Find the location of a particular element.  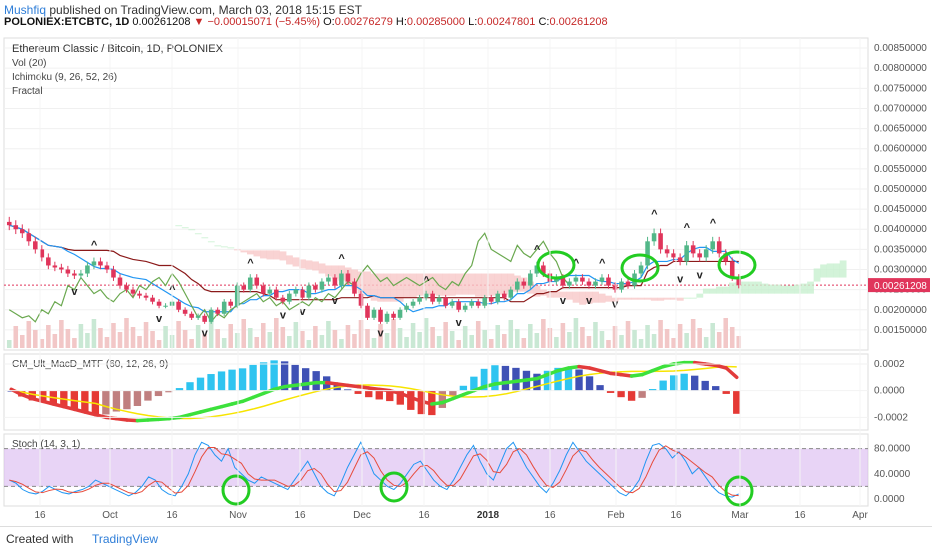

stoch-pane: Stoch (14, 3, 1) 80.0000 40.0000 0.0000 is located at coordinates (457, 470).